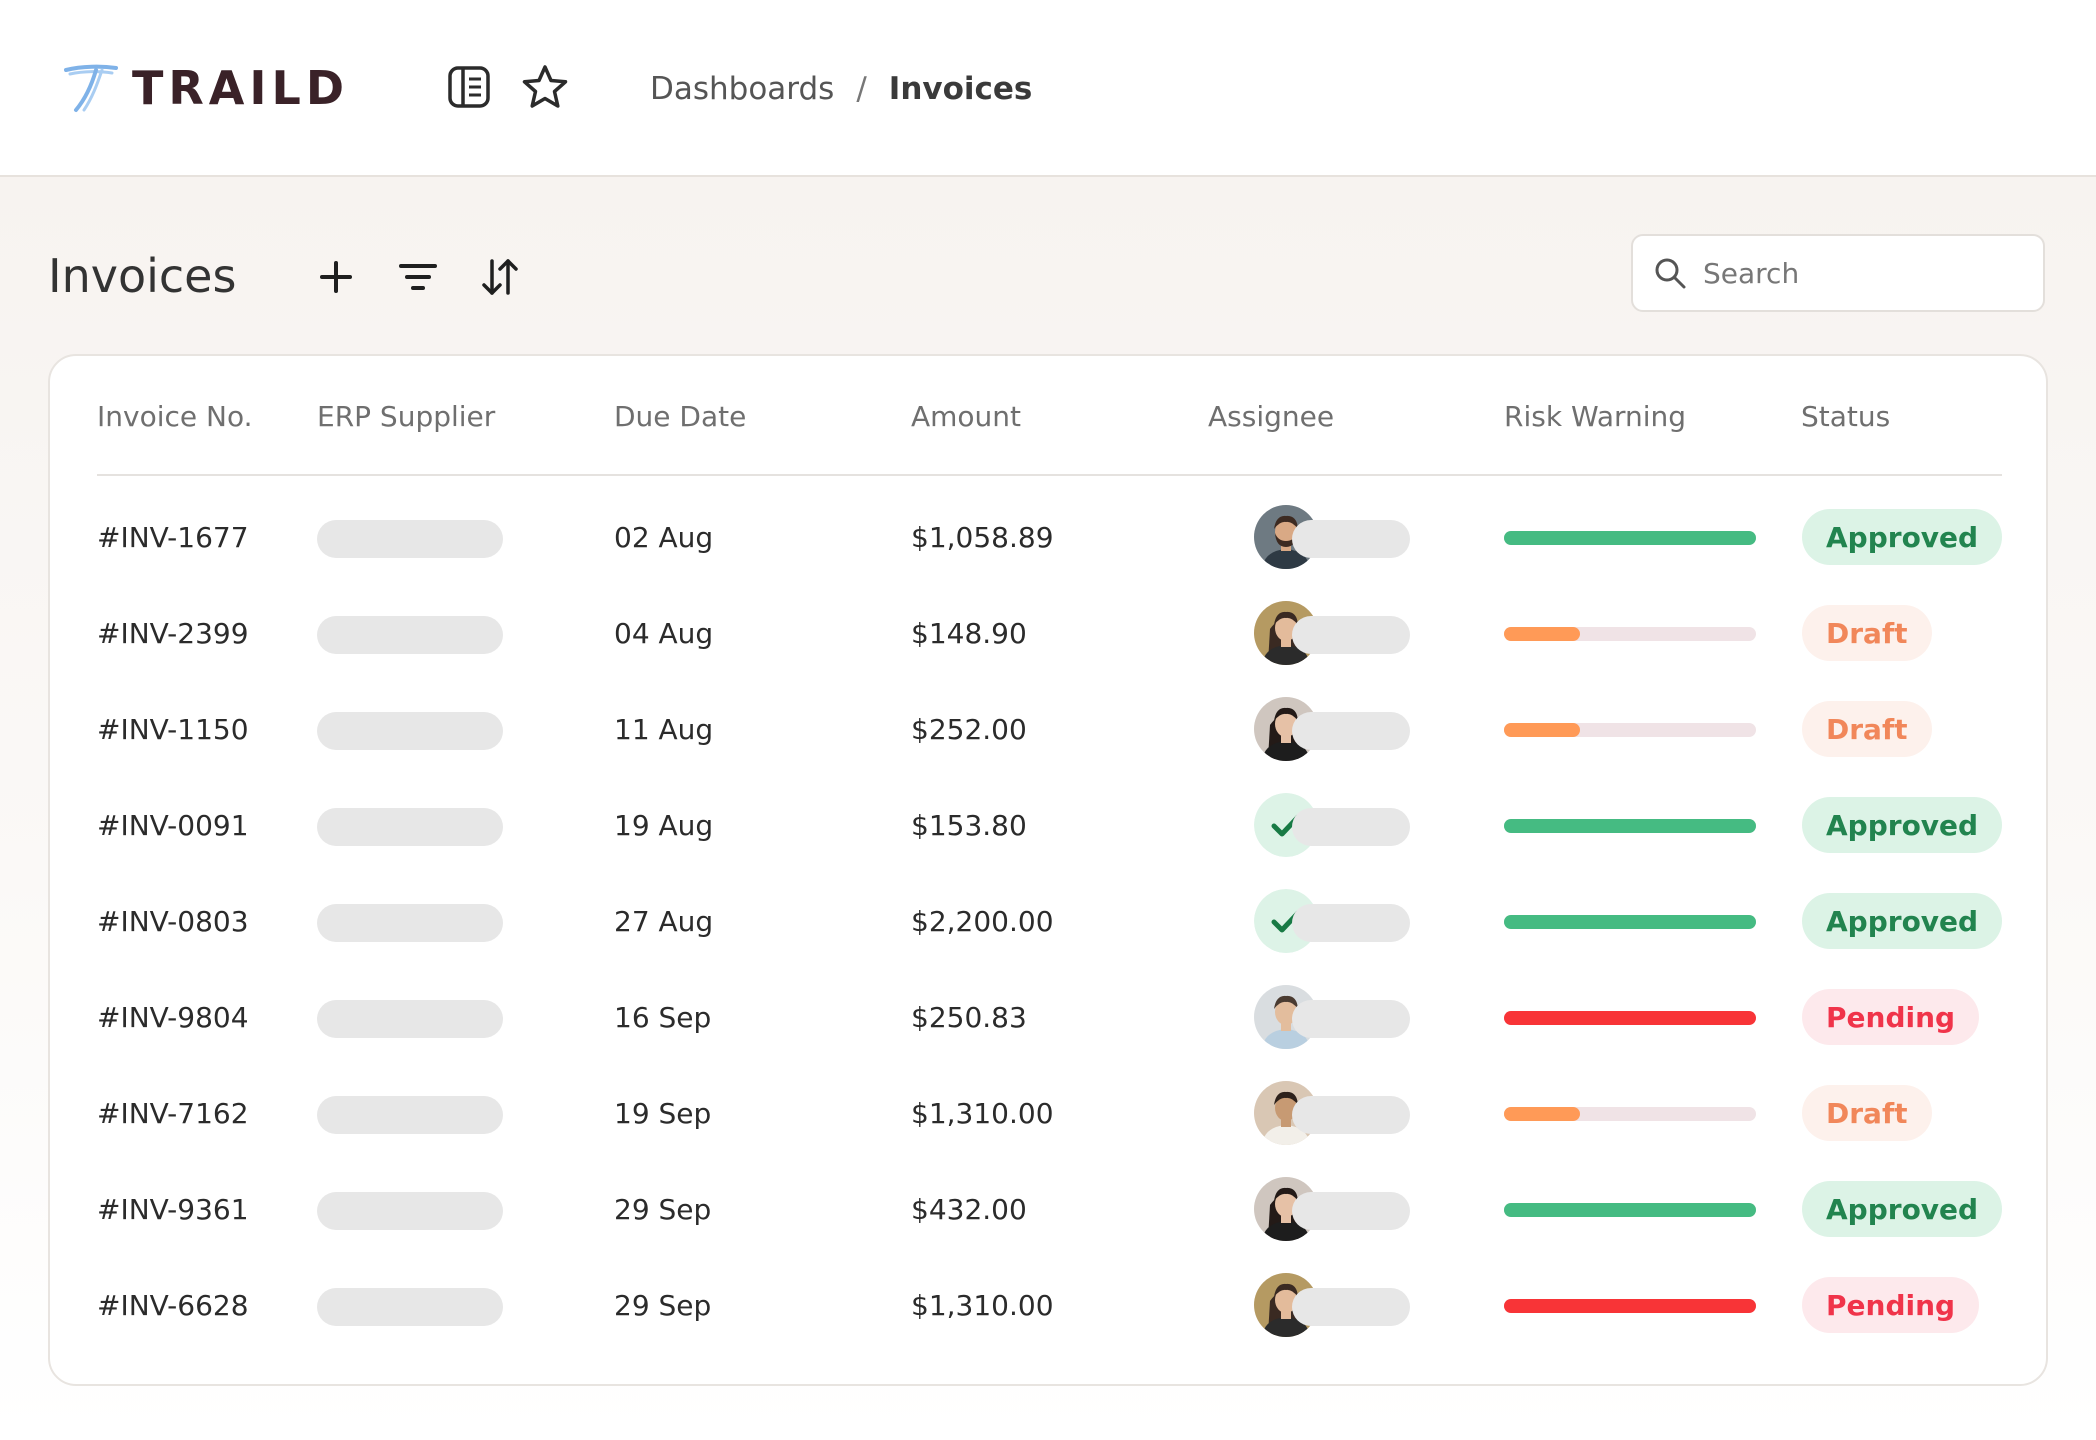  Describe the element at coordinates (969, 825) in the screenshot. I see `amount: $153.80` at that location.